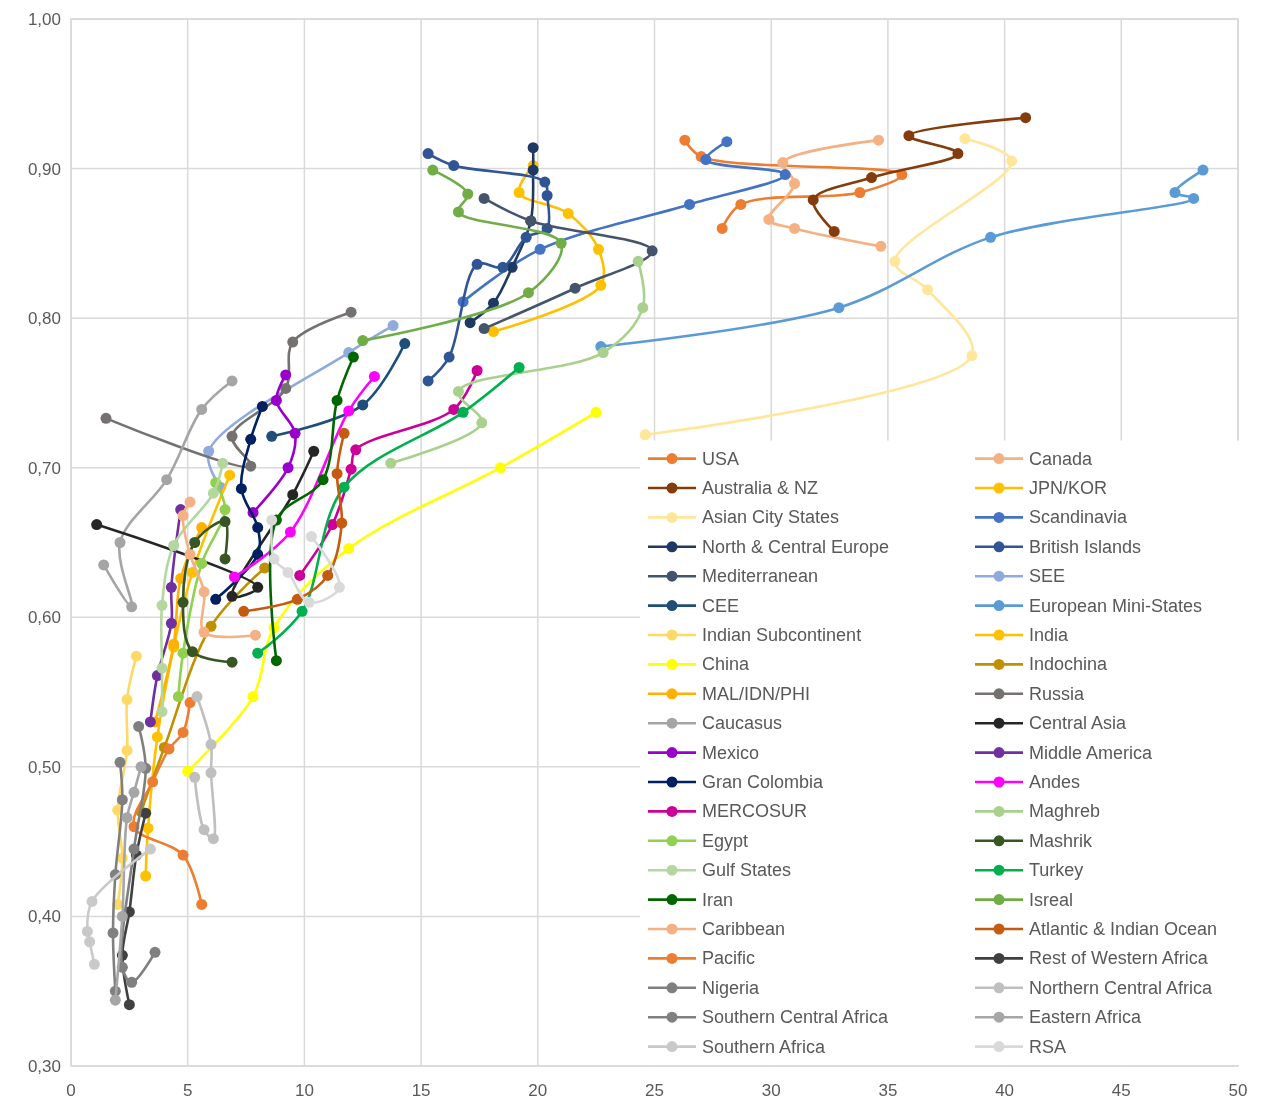  Describe the element at coordinates (1049, 635) in the screenshot. I see `legend-label: India` at that location.